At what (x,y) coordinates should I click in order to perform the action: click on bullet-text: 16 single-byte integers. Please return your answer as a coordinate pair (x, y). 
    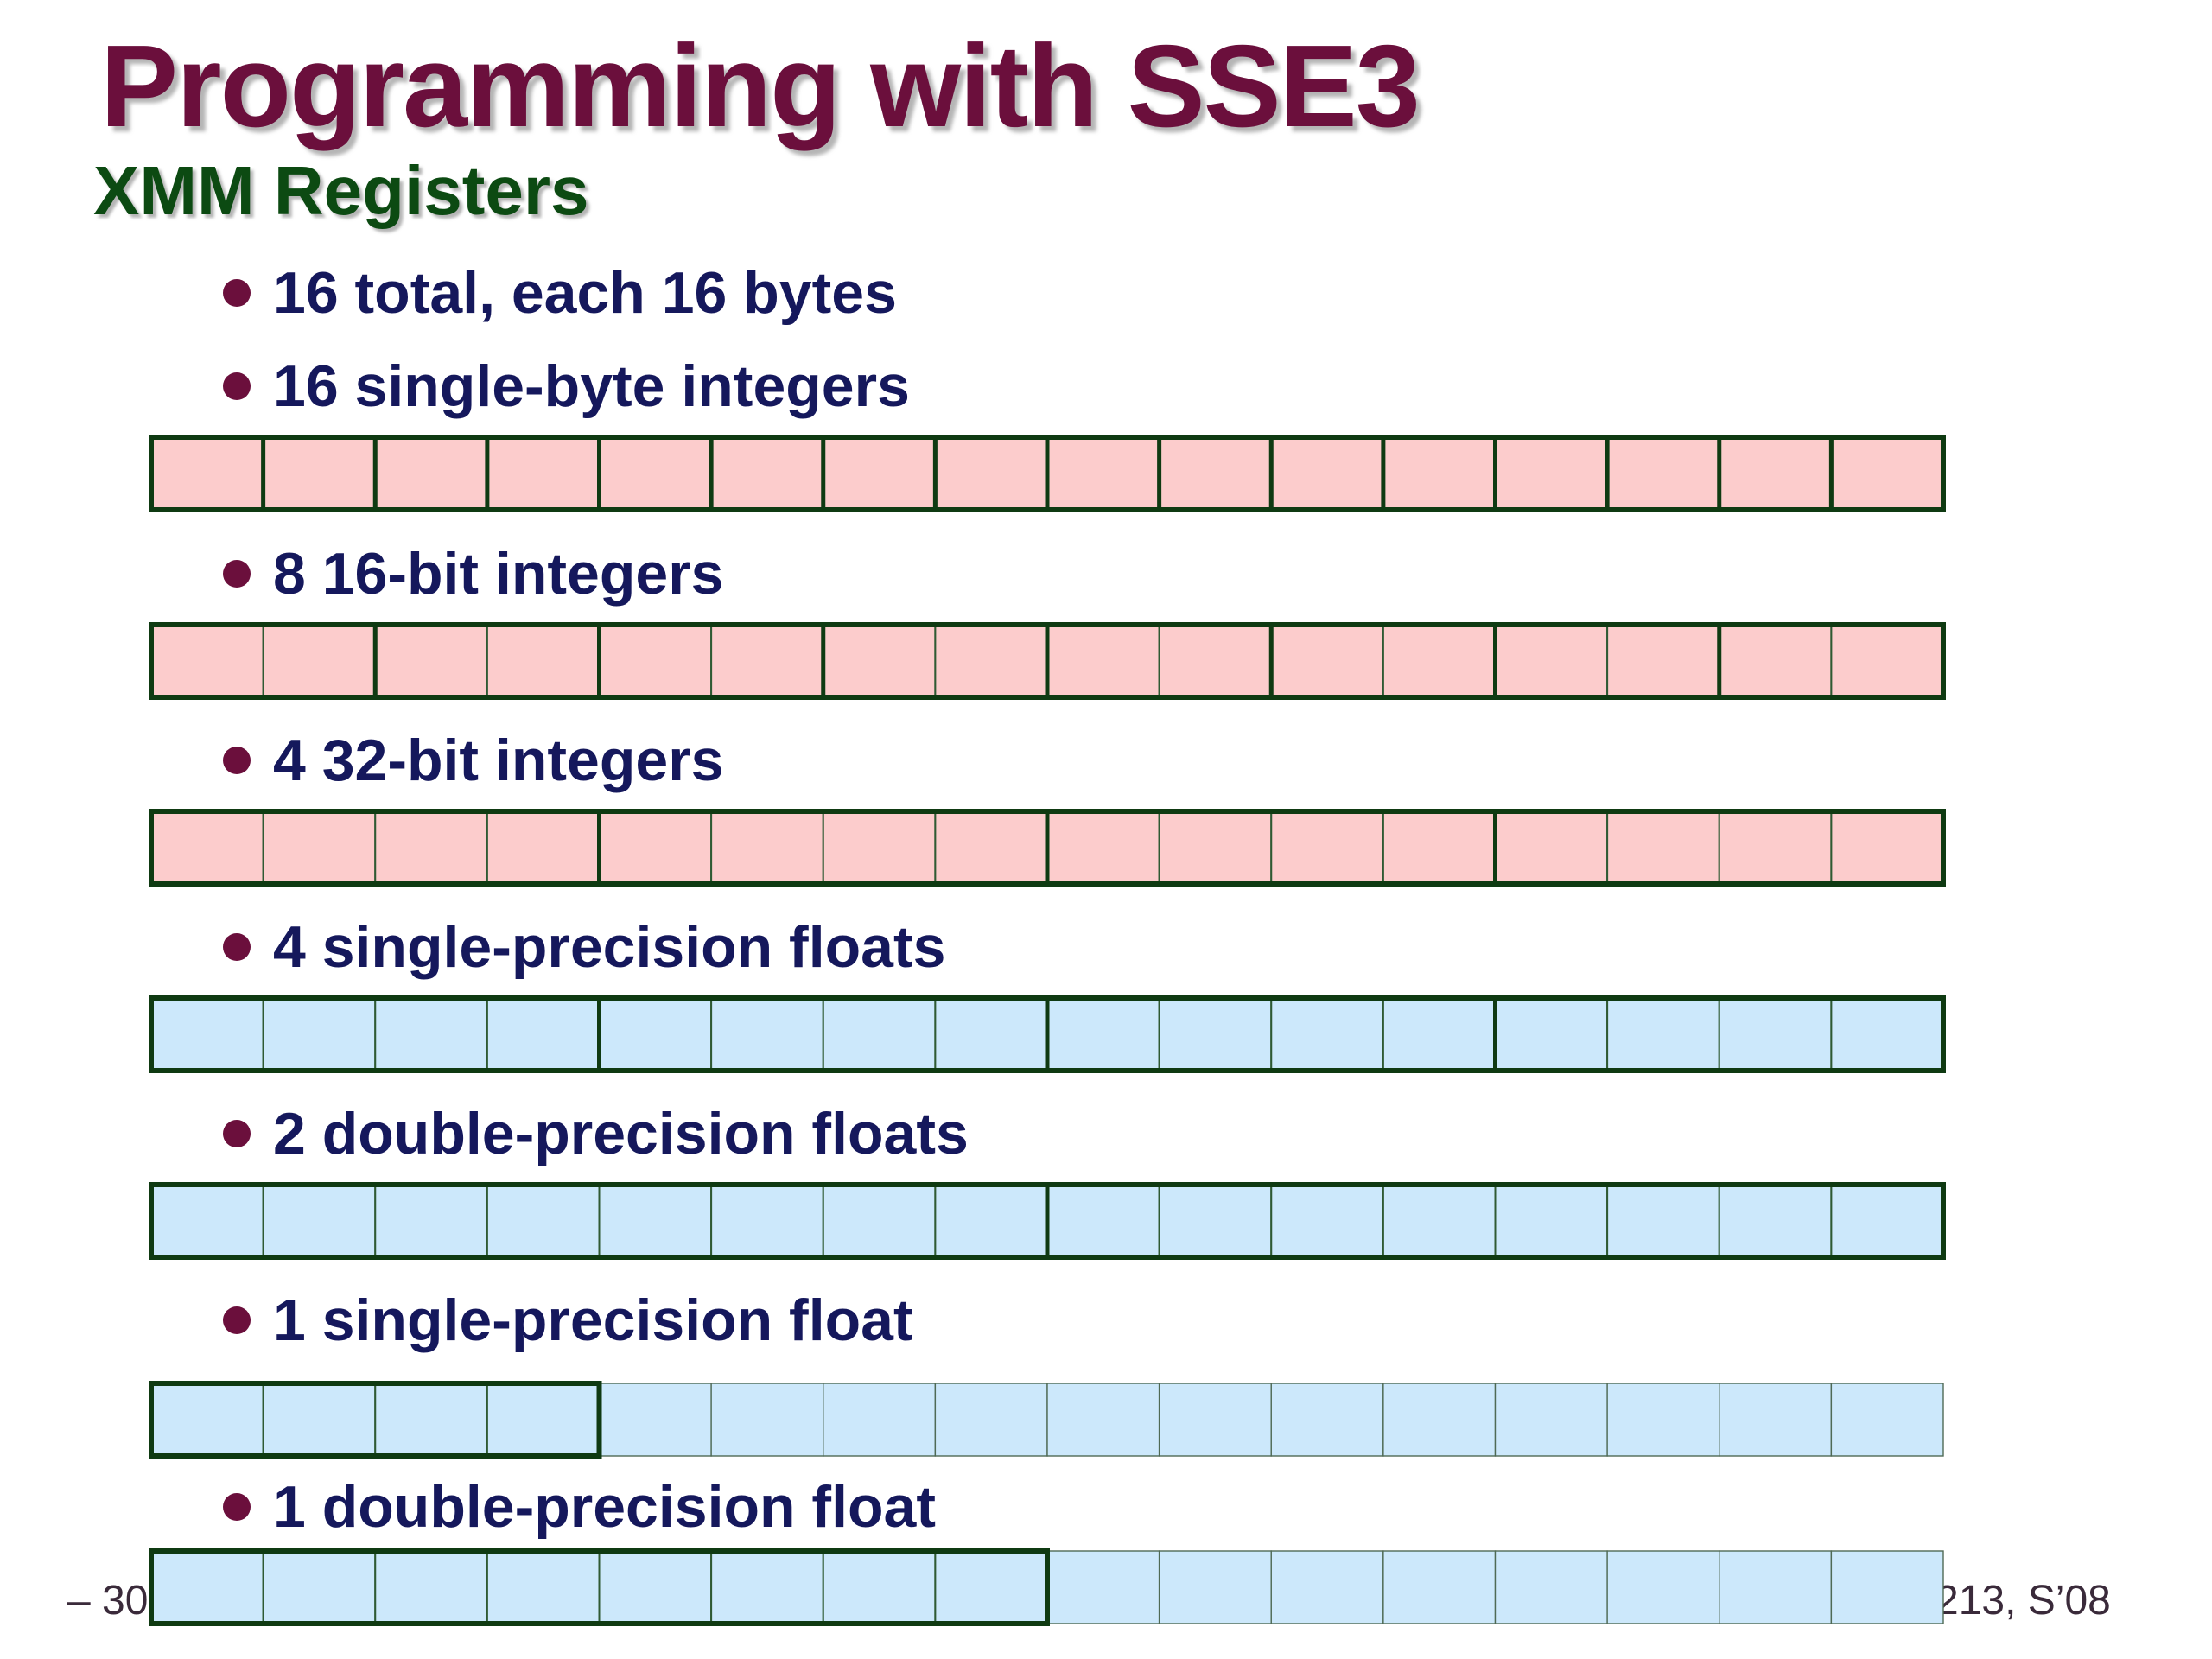
    Looking at the image, I should click on (591, 386).